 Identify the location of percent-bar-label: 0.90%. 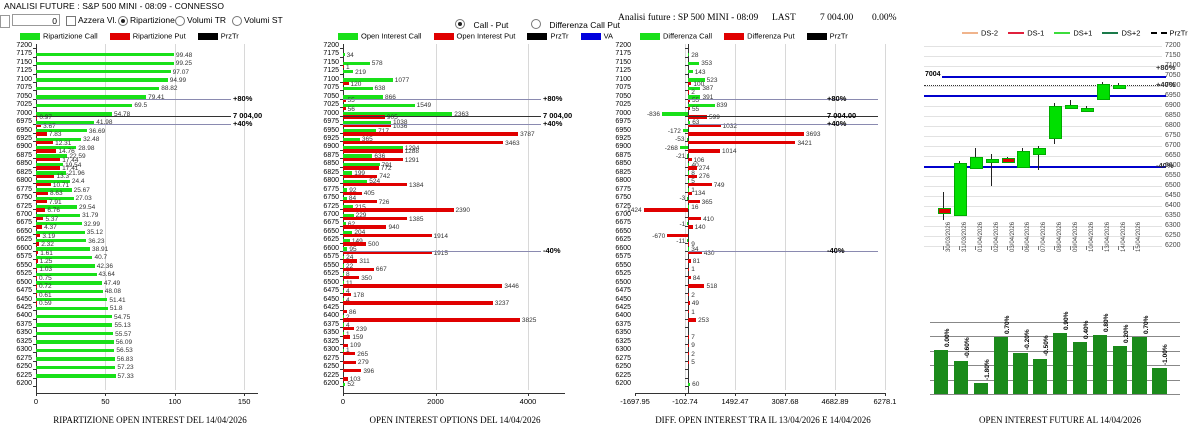
(1067, 320).